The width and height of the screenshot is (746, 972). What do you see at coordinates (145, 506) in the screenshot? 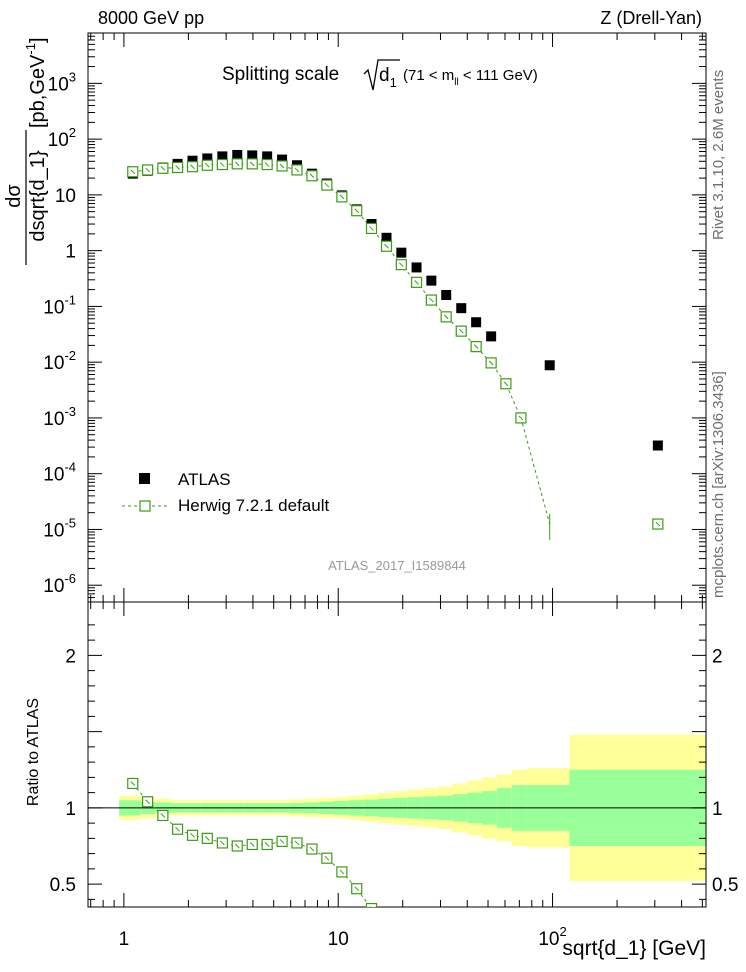
I see `legend-herwig-marker` at bounding box center [145, 506].